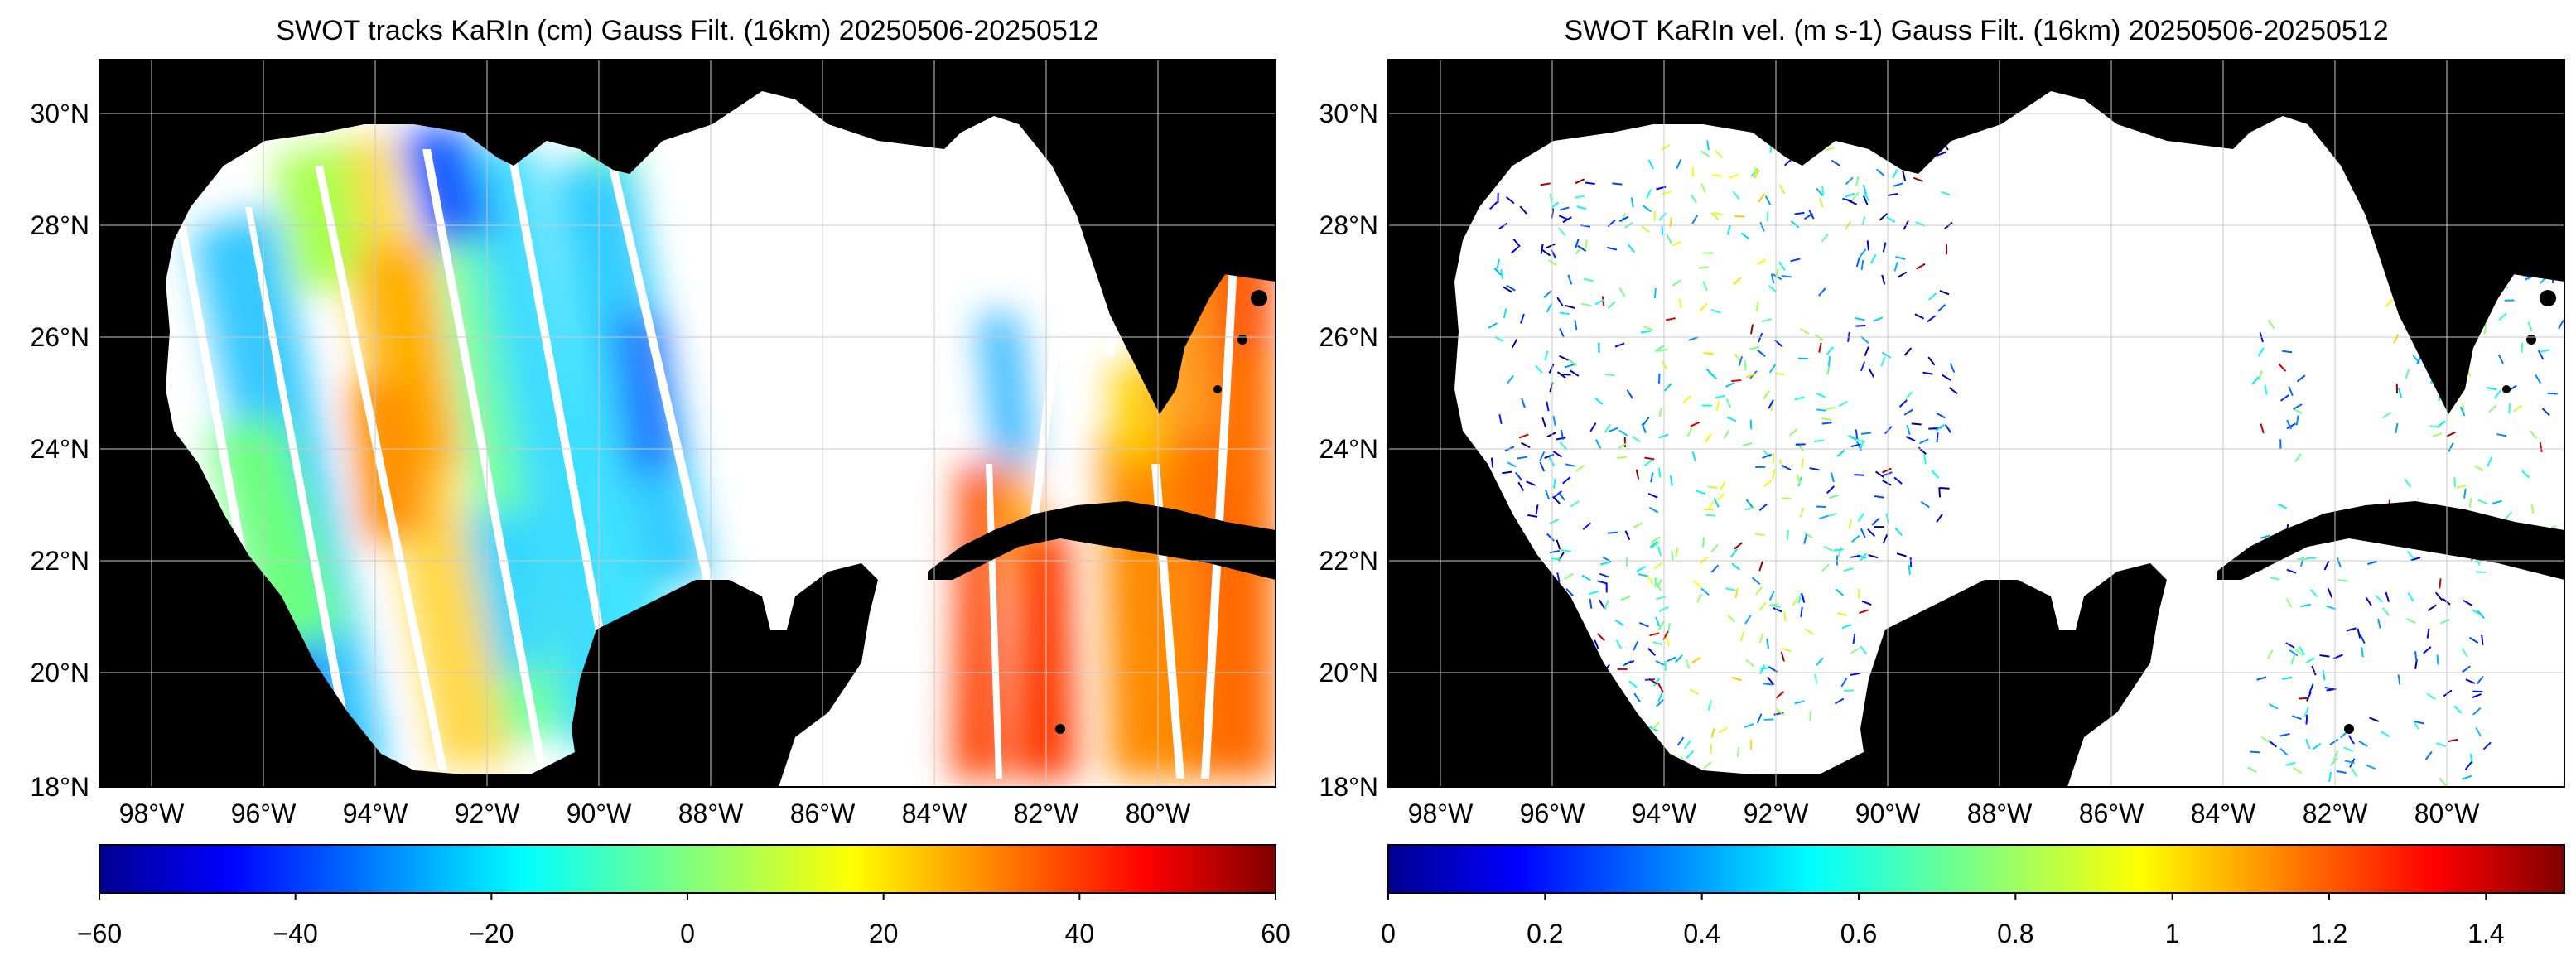  Describe the element at coordinates (2329, 934) in the screenshot. I see `colorbar-tick-label: 1.2` at that location.